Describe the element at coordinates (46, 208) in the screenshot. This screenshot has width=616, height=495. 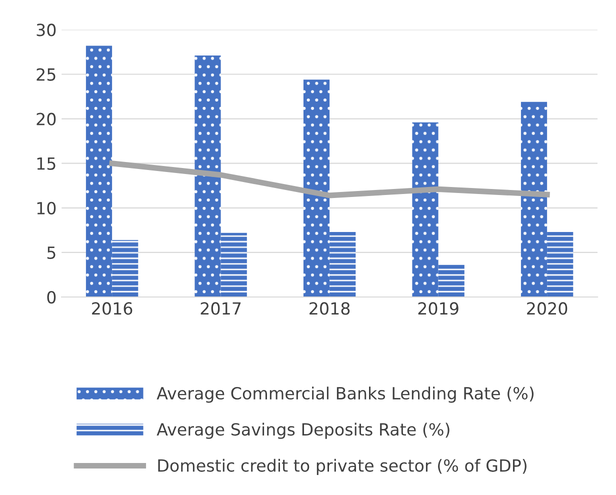
I see `y-tick-label: 10` at that location.